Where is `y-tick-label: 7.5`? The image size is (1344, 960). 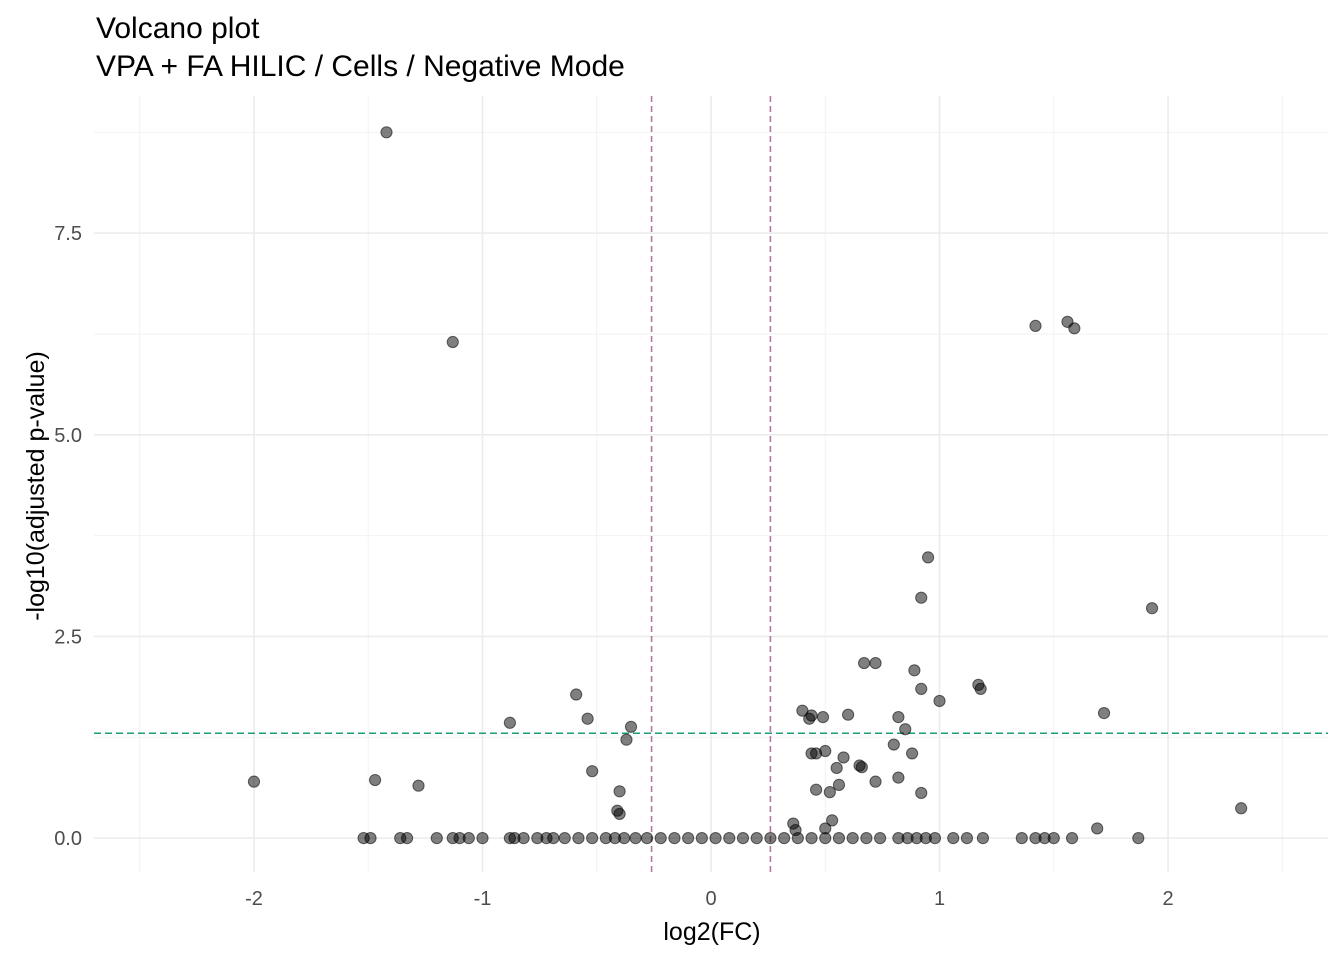 y-tick-label: 7.5 is located at coordinates (68, 234).